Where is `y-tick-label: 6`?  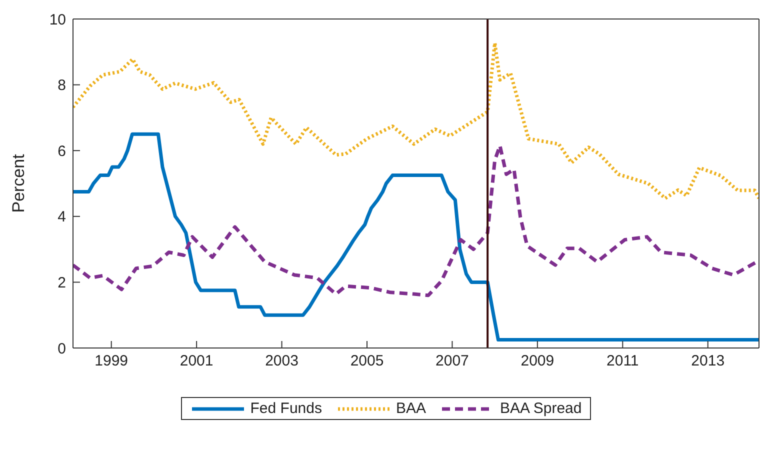 y-tick-label: 6 is located at coordinates (62, 151).